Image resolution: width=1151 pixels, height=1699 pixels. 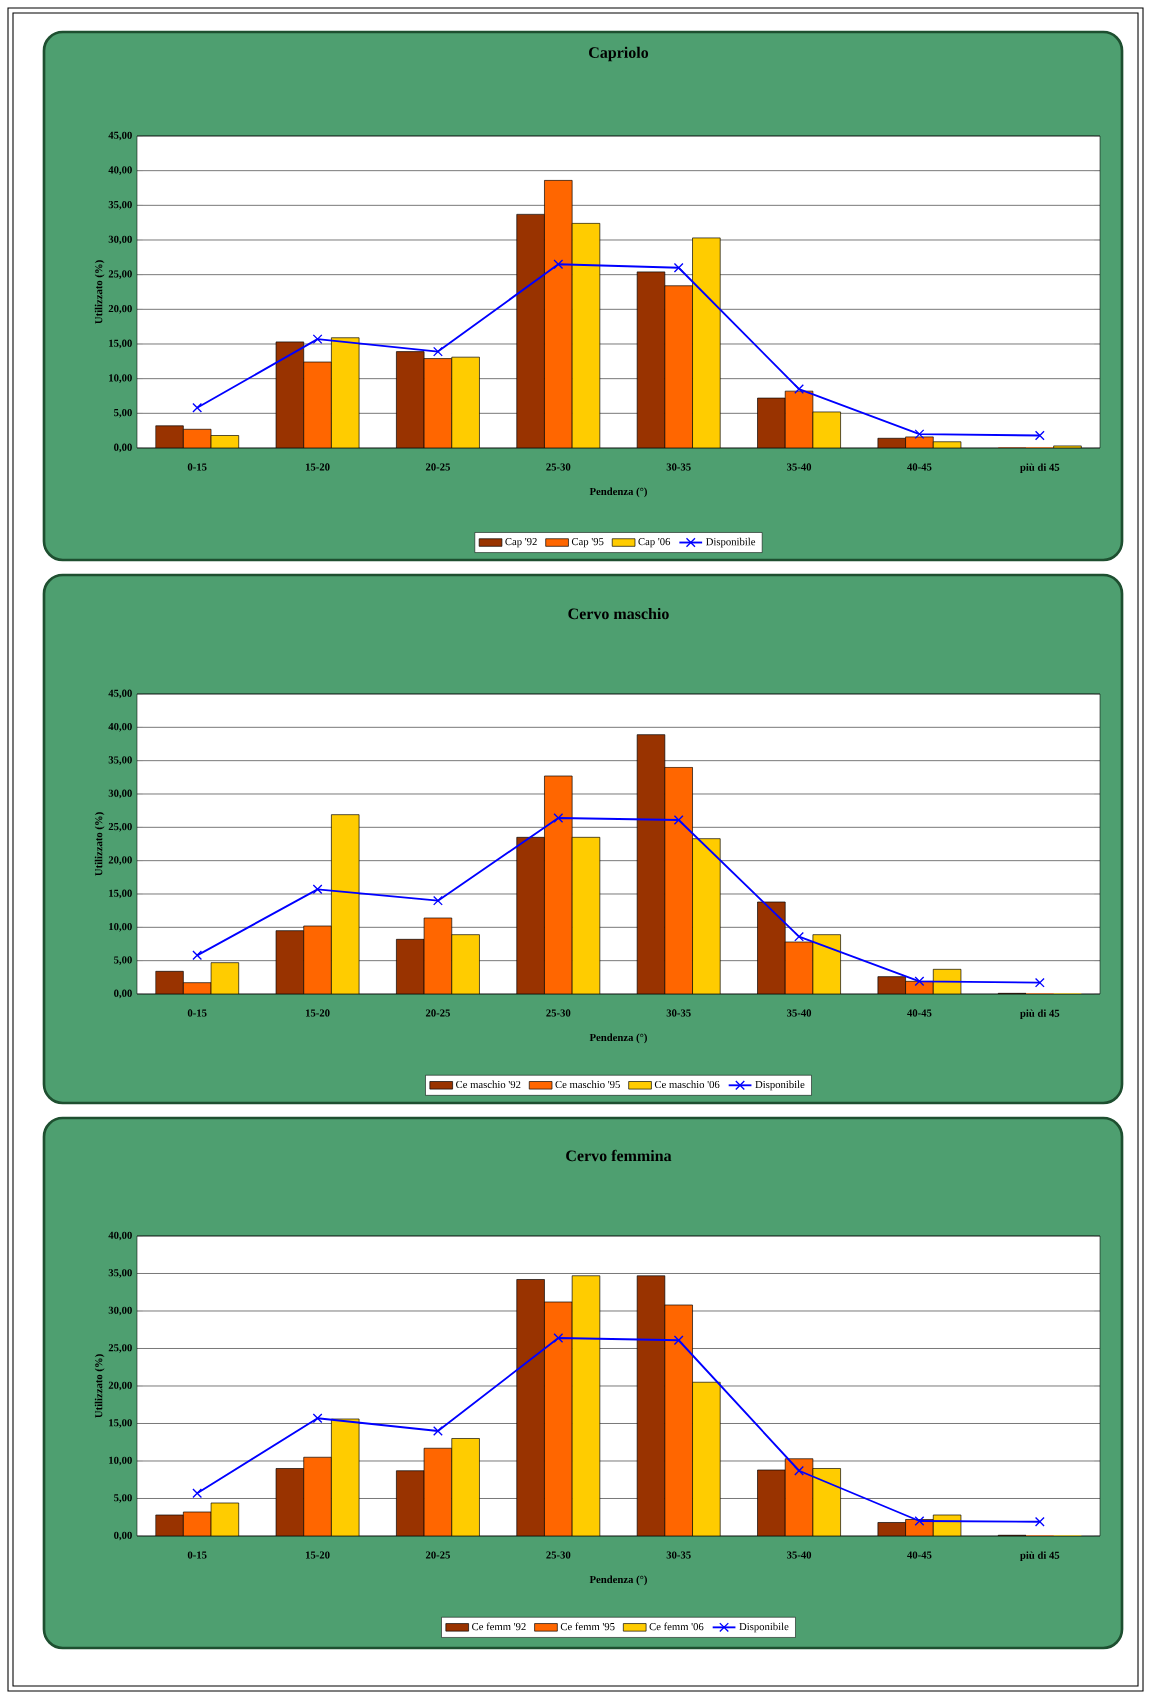 What do you see at coordinates (587, 542) in the screenshot?
I see `legend-label: Cap '95` at bounding box center [587, 542].